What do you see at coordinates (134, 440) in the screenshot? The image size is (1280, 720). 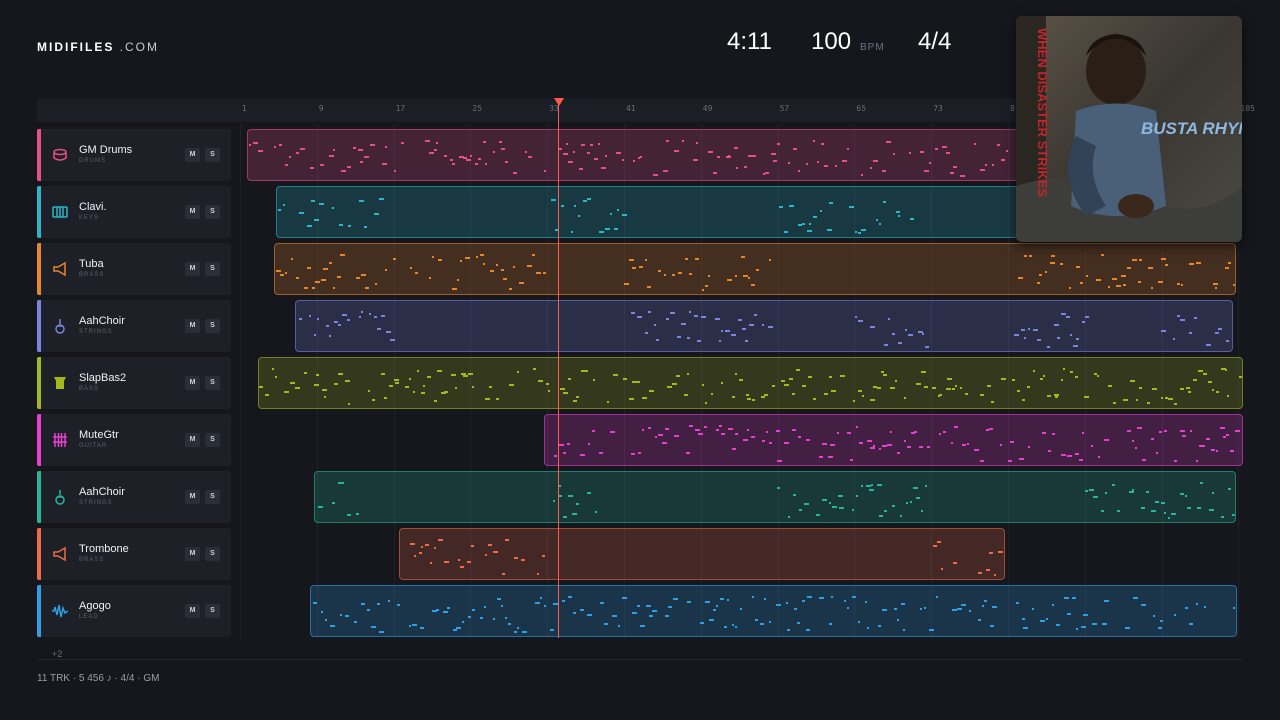 I see `track-header: MuteGtr GUITAR M S` at bounding box center [134, 440].